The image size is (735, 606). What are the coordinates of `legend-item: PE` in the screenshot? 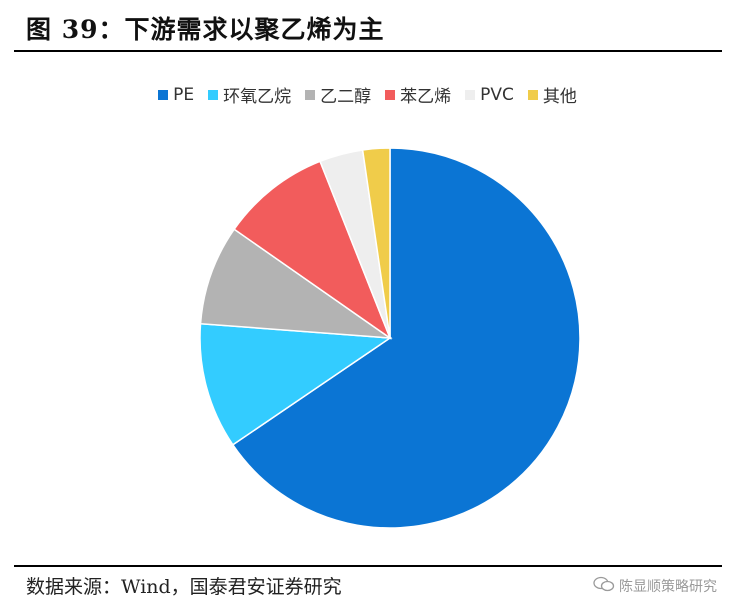 It's located at (176, 94).